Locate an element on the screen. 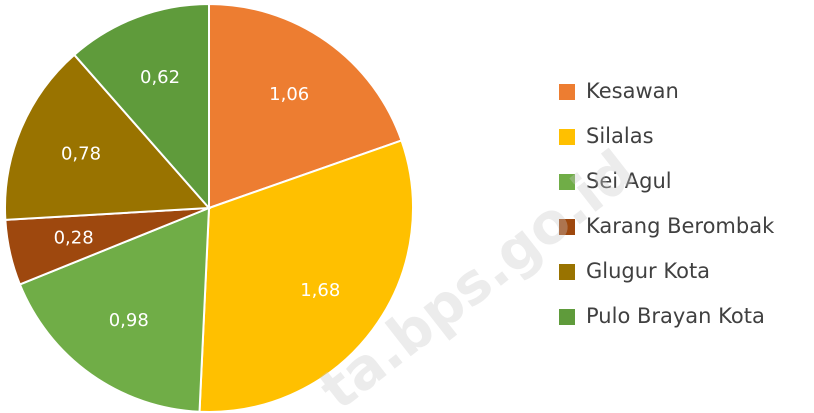 The width and height of the screenshot is (814, 413). legend-label: Glugur Kota is located at coordinates (648, 271).